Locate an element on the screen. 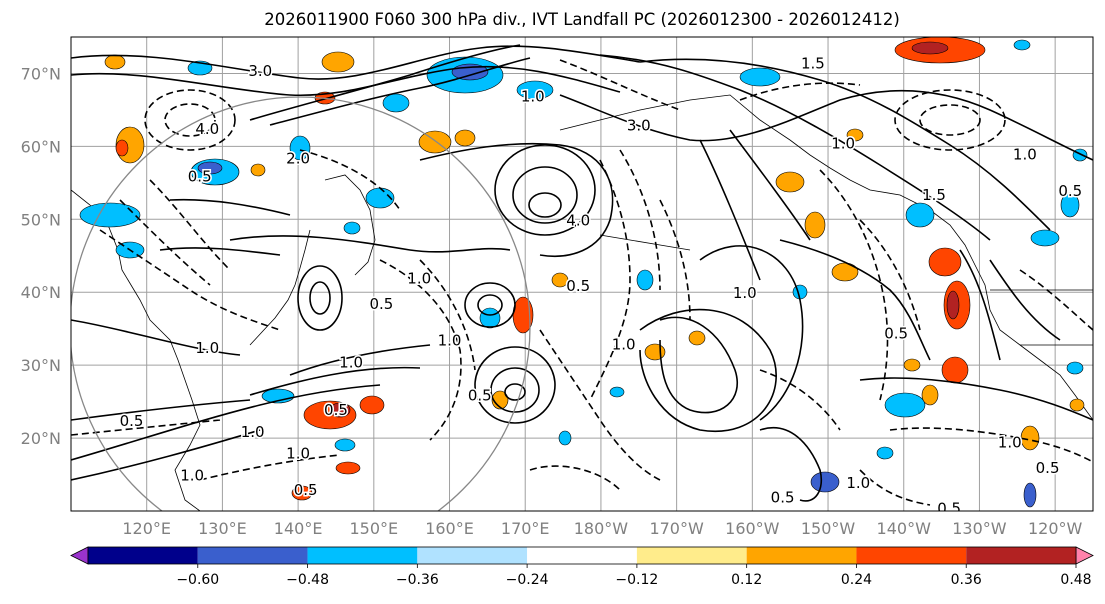  alaska-coastline is located at coordinates (745, 152).